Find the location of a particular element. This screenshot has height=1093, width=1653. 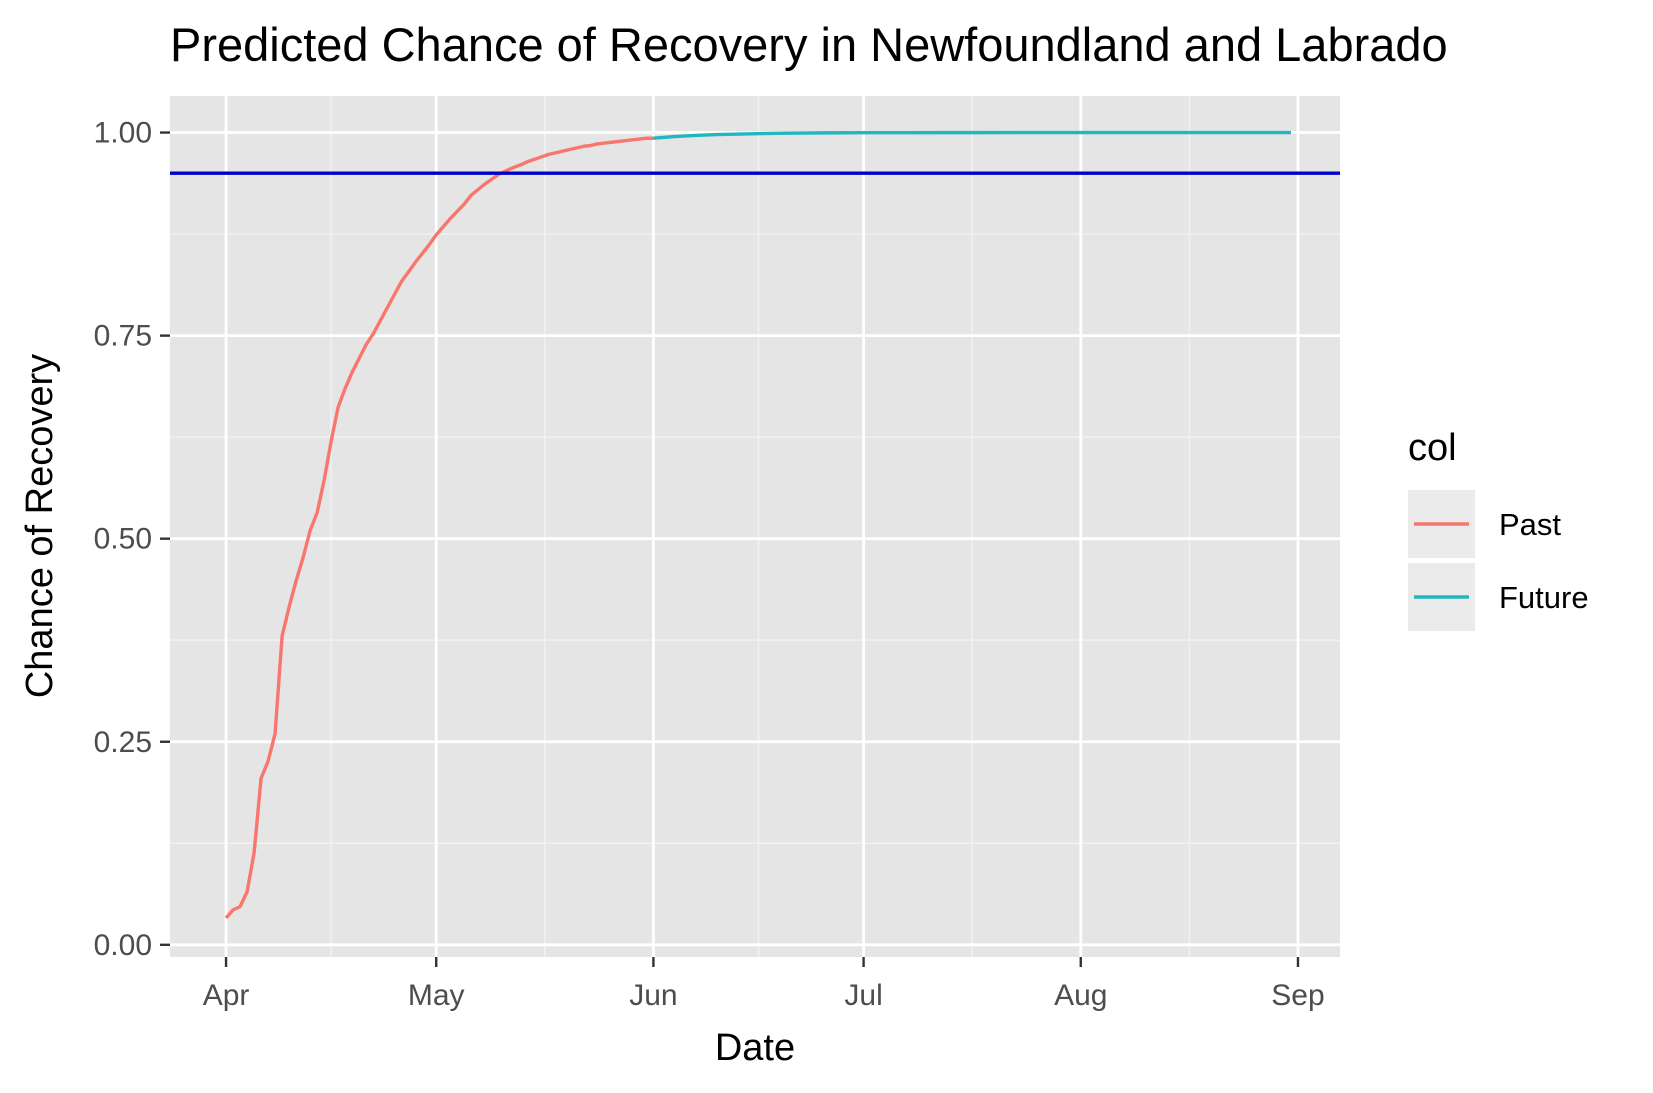

y-tick-label: 0.50 is located at coordinates (123, 539).